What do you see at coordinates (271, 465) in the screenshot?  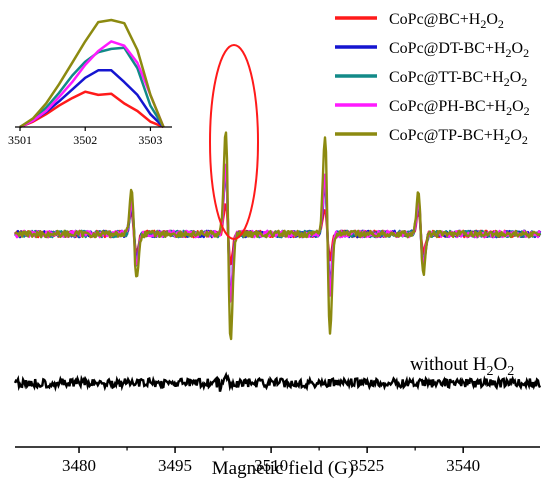 I see `x-tick-label: 3510` at bounding box center [271, 465].